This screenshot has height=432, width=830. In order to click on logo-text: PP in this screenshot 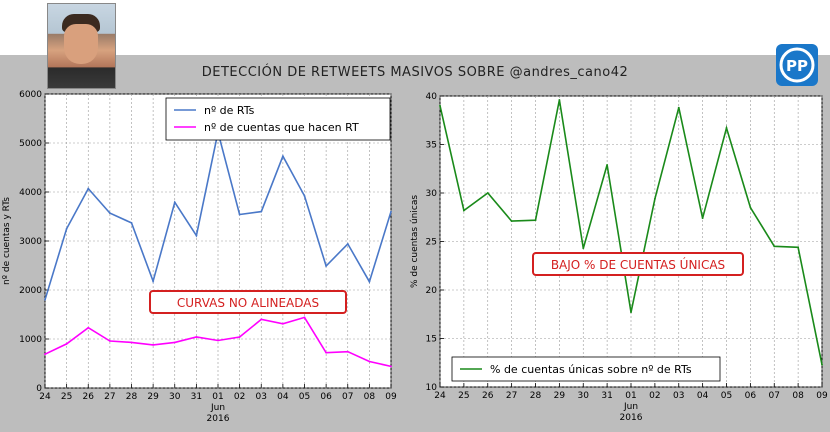, I will do `click(797, 66)`.